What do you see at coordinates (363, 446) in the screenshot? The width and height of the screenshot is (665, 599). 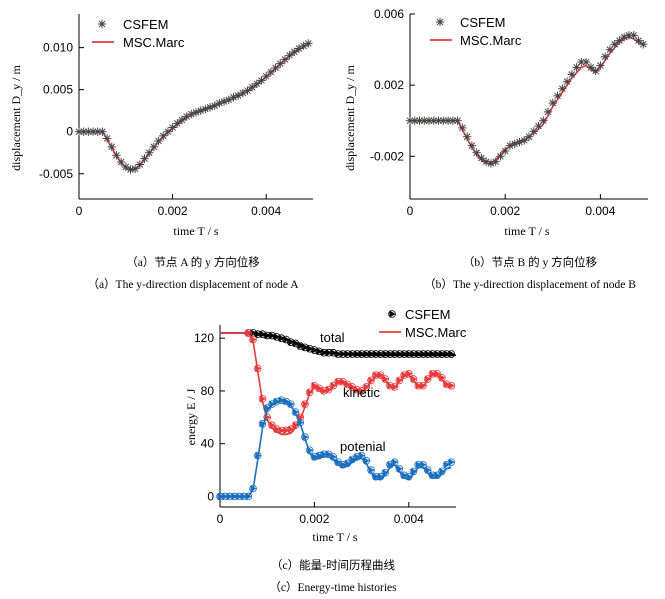 I see `annotation-potential: potenial` at bounding box center [363, 446].